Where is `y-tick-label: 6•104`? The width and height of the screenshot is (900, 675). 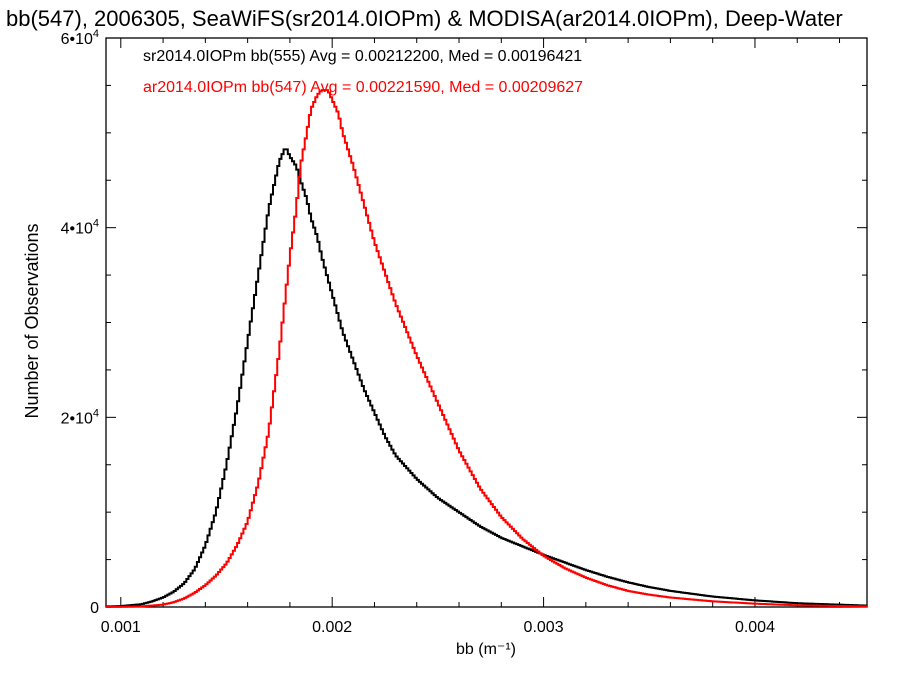
y-tick-label: 6•104 is located at coordinates (80, 38).